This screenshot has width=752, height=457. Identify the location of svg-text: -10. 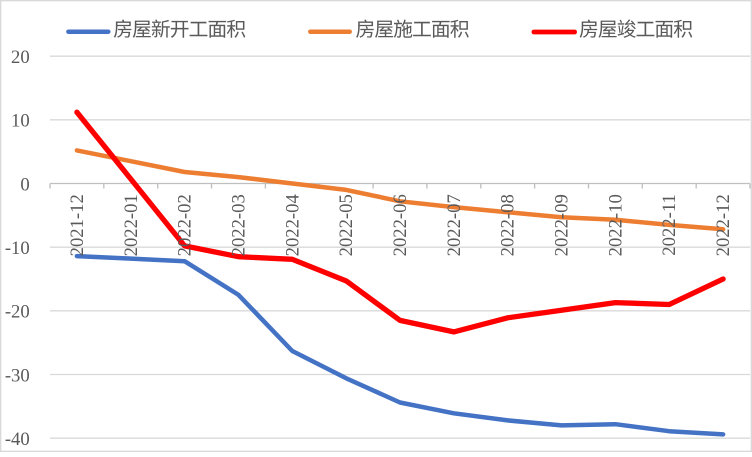
(17, 248).